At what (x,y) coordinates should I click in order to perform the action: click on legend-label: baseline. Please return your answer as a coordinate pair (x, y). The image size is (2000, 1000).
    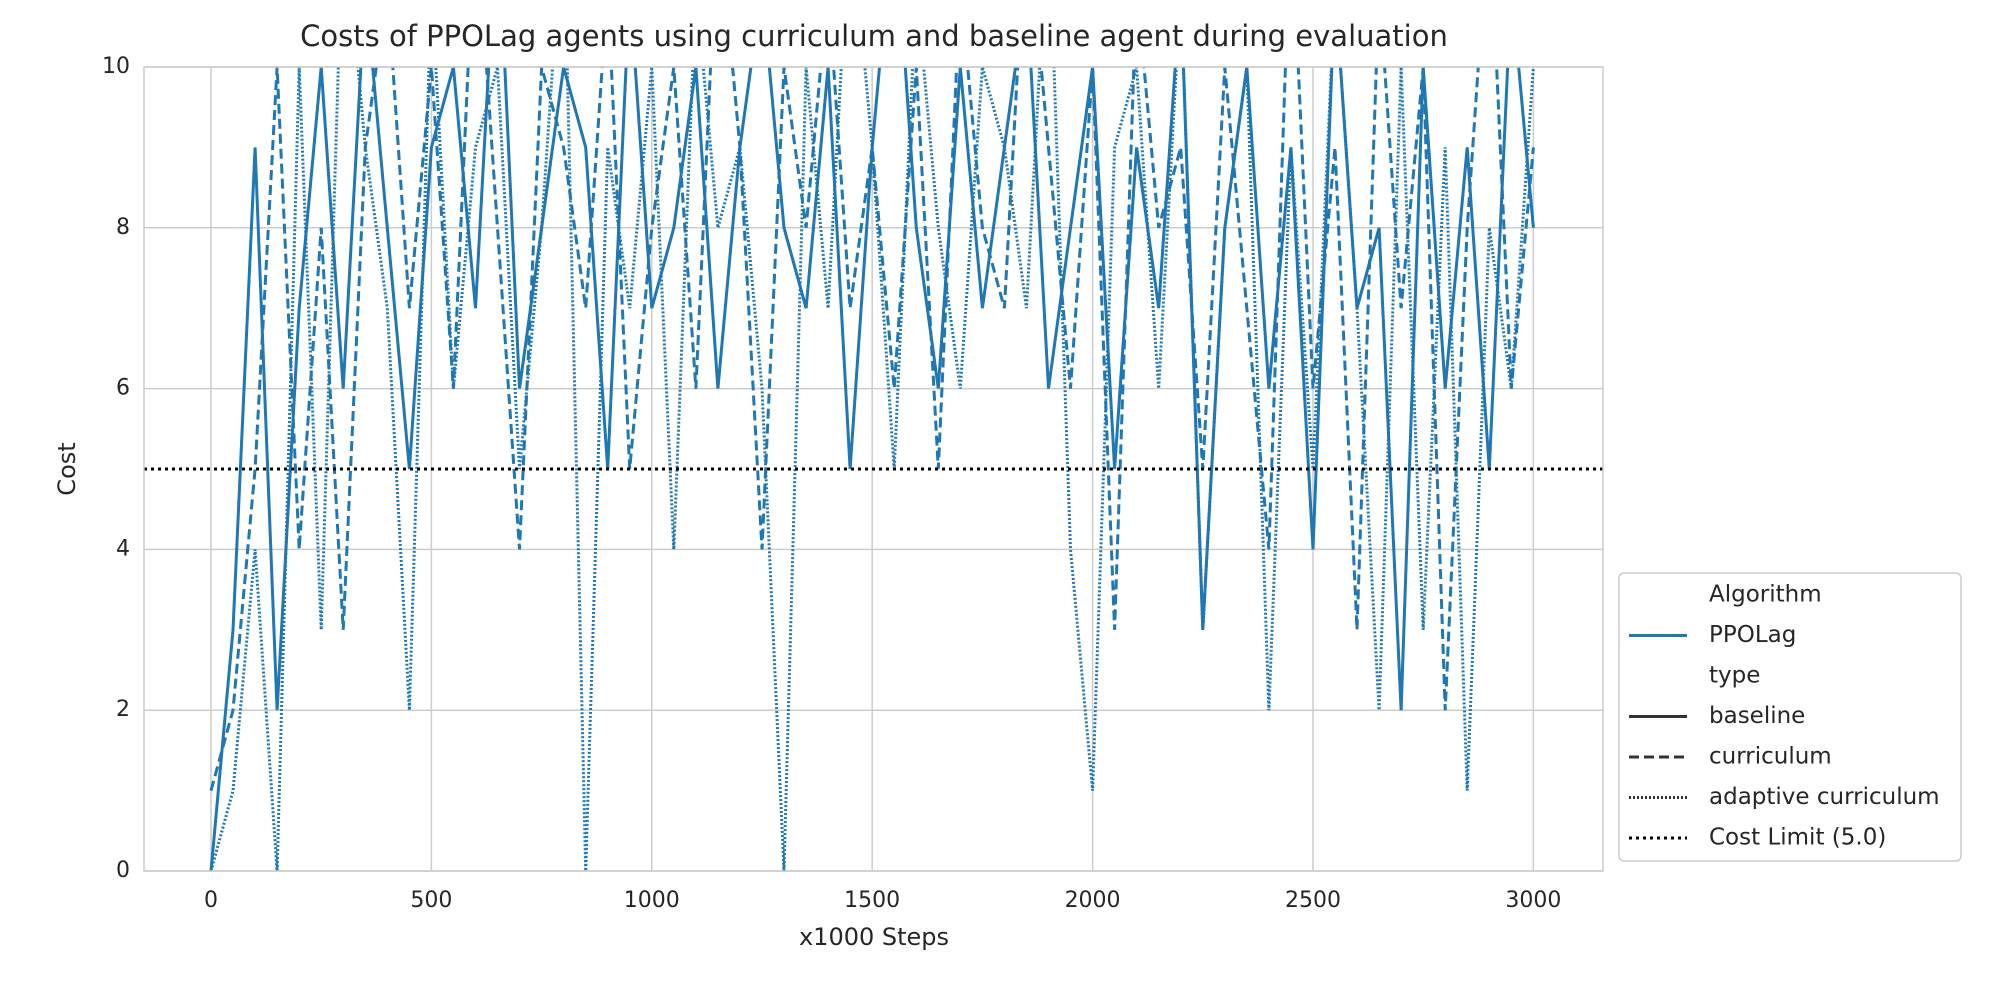
    Looking at the image, I should click on (1757, 716).